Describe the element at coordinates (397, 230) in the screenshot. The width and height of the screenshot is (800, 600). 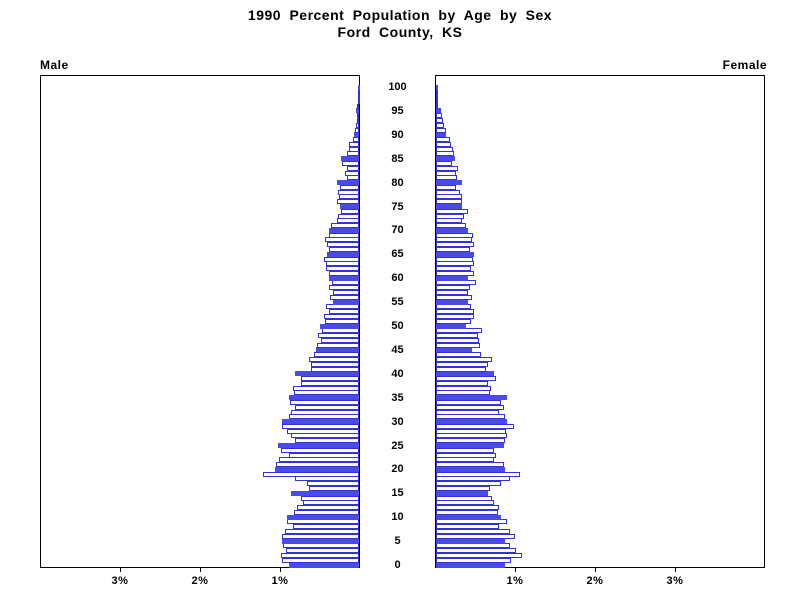
I see `age-tick-label-70: 70` at that location.